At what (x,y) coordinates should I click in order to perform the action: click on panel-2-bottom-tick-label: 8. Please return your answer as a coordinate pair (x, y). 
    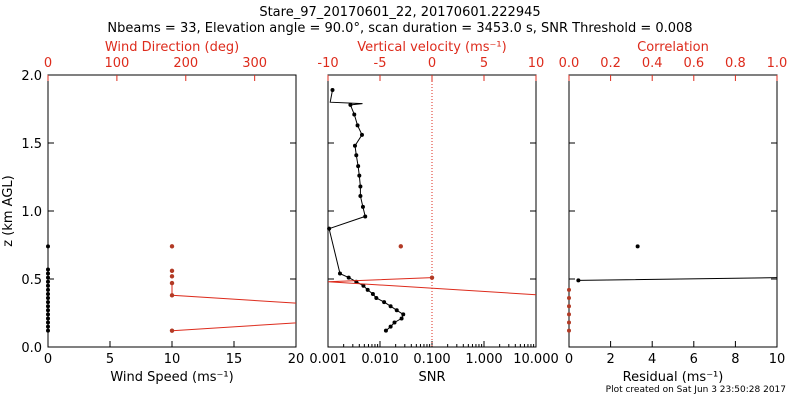
    Looking at the image, I should click on (735, 359).